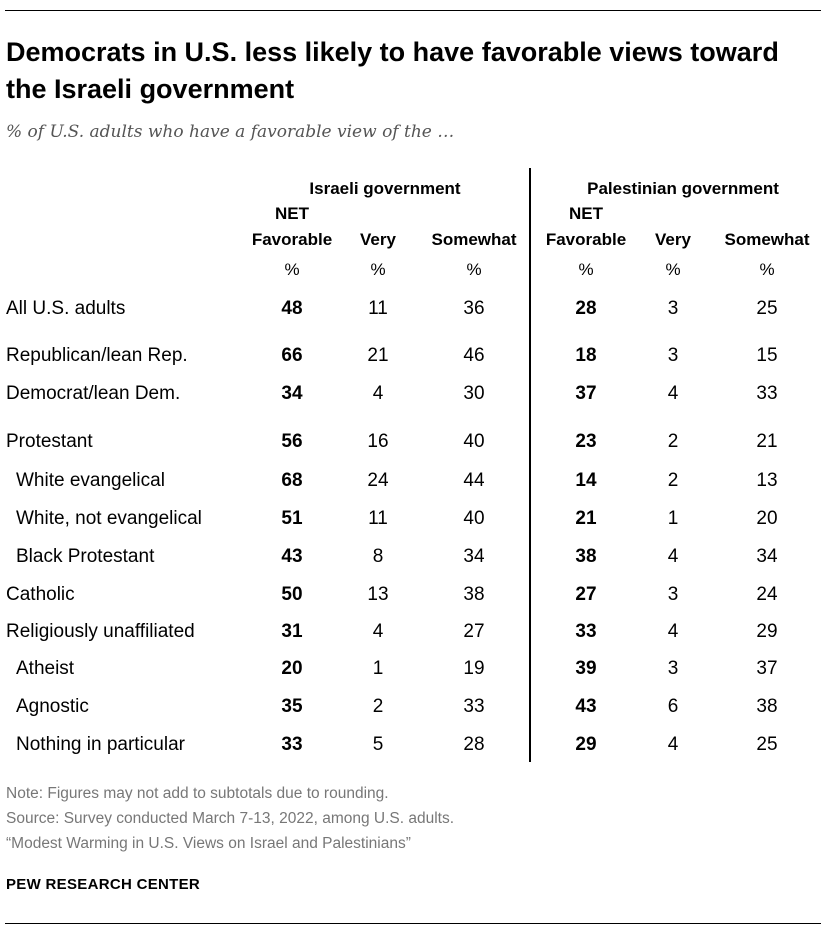 This screenshot has height=936, width=838. What do you see at coordinates (292, 594) in the screenshot?
I see `israeli-net-favorable-value: 50` at bounding box center [292, 594].